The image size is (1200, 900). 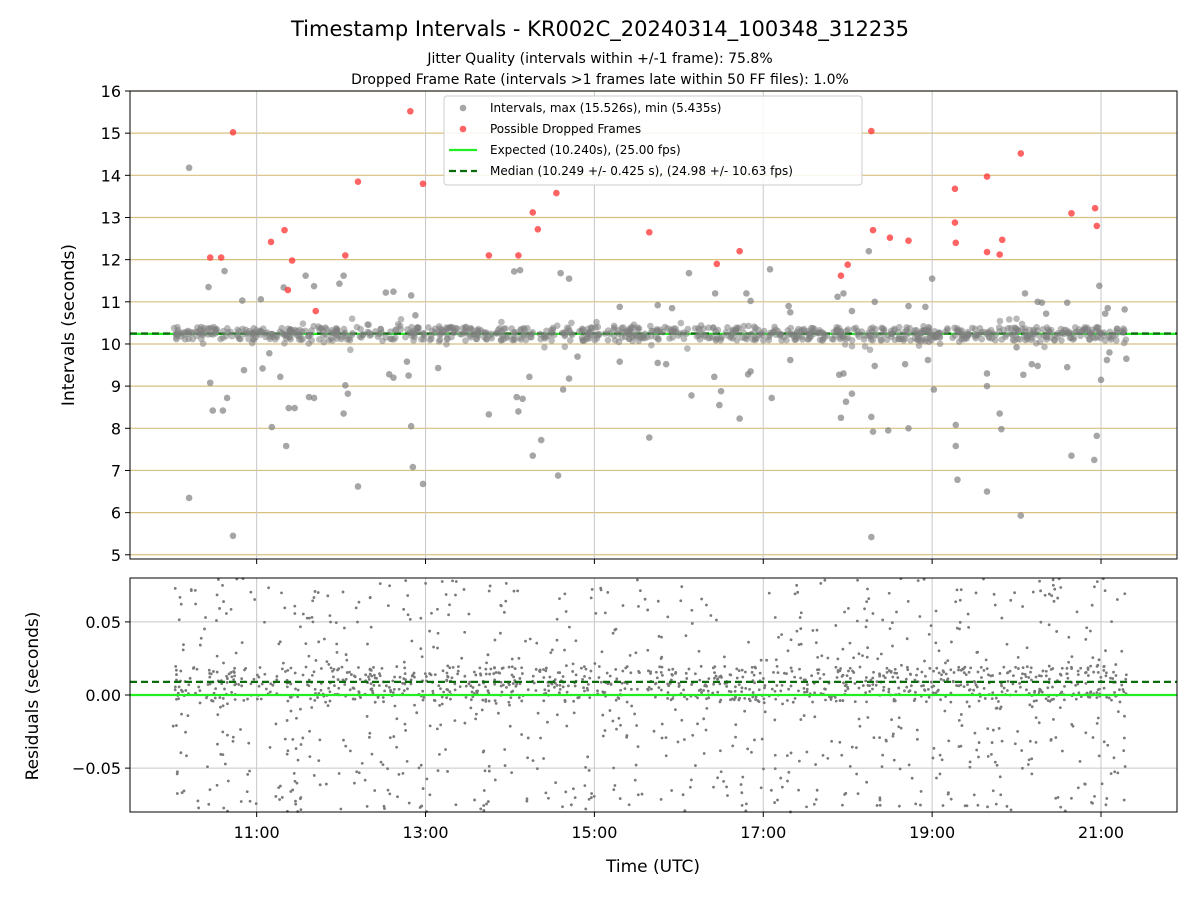 I want to click on intervals-ytick-label: 8, so click(x=116, y=428).